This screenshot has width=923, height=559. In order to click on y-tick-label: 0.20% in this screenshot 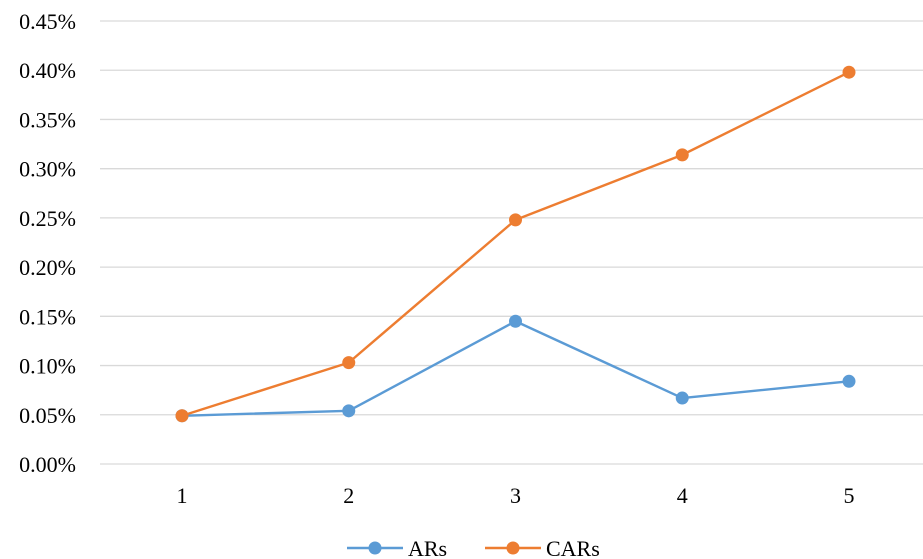, I will do `click(47, 267)`.